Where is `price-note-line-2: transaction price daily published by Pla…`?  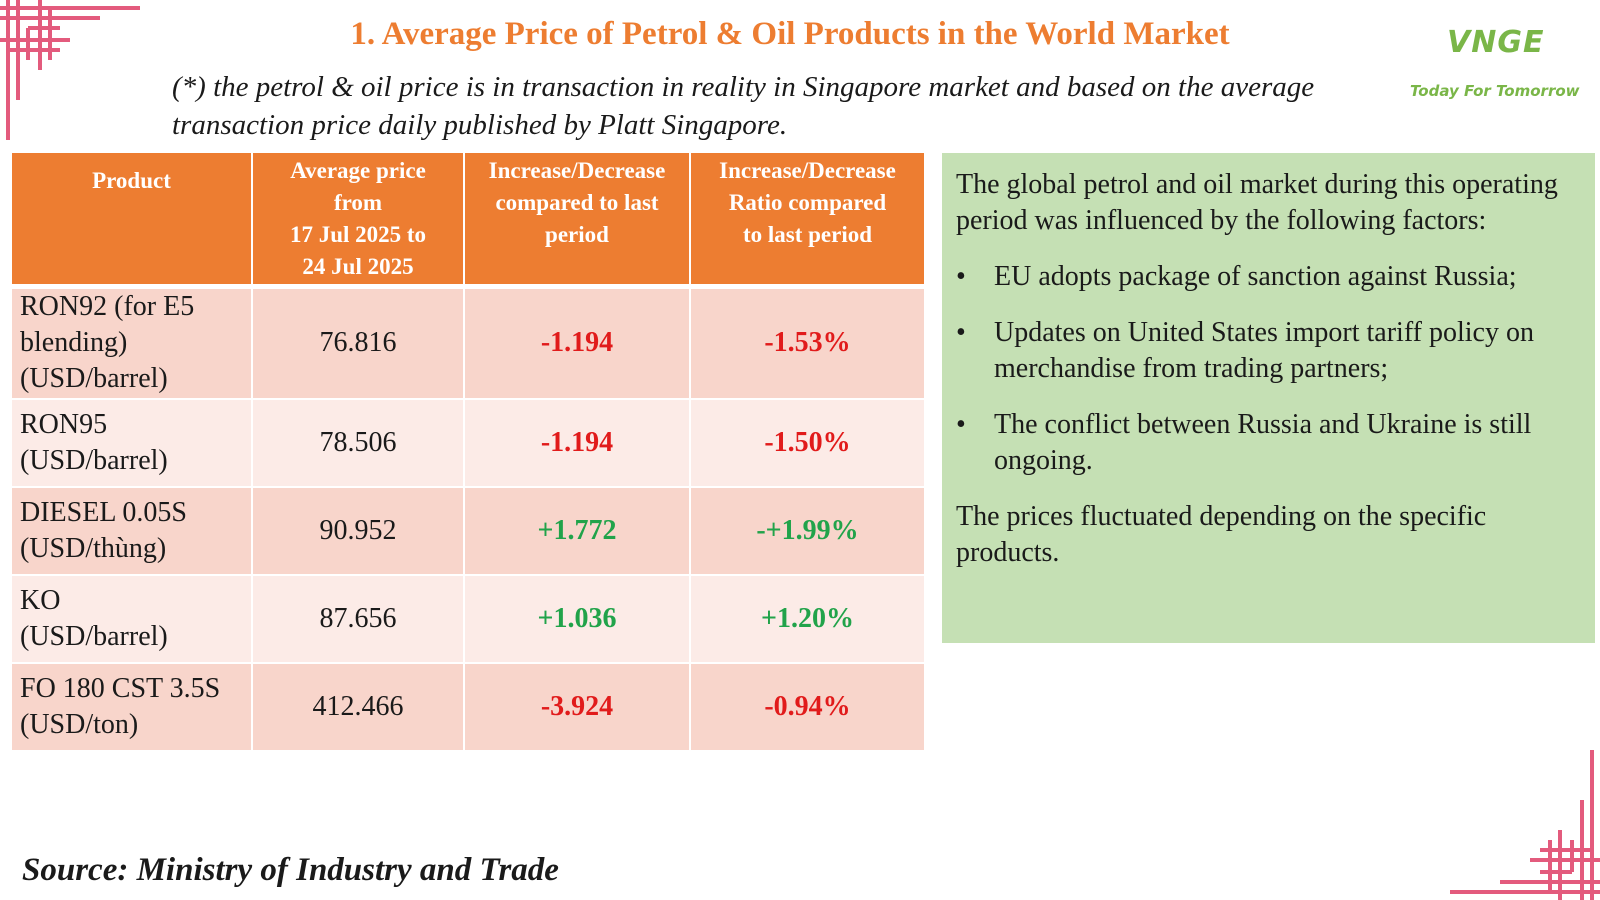 price-note-line-2: transaction price daily published by Pla… is located at coordinates (480, 125).